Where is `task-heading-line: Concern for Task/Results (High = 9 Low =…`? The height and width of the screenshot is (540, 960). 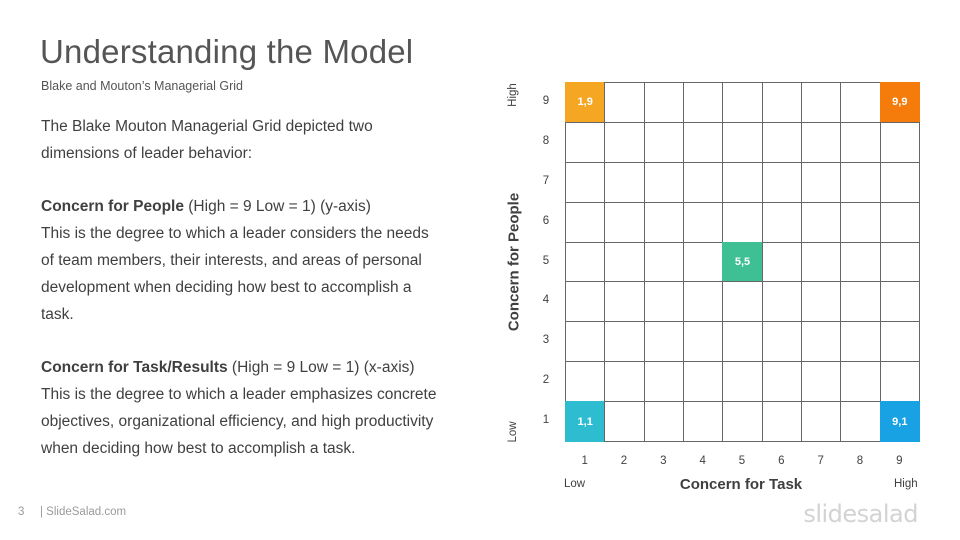
task-heading-line: Concern for Task/Results (High = 9 Low =… is located at coordinates (256, 368).